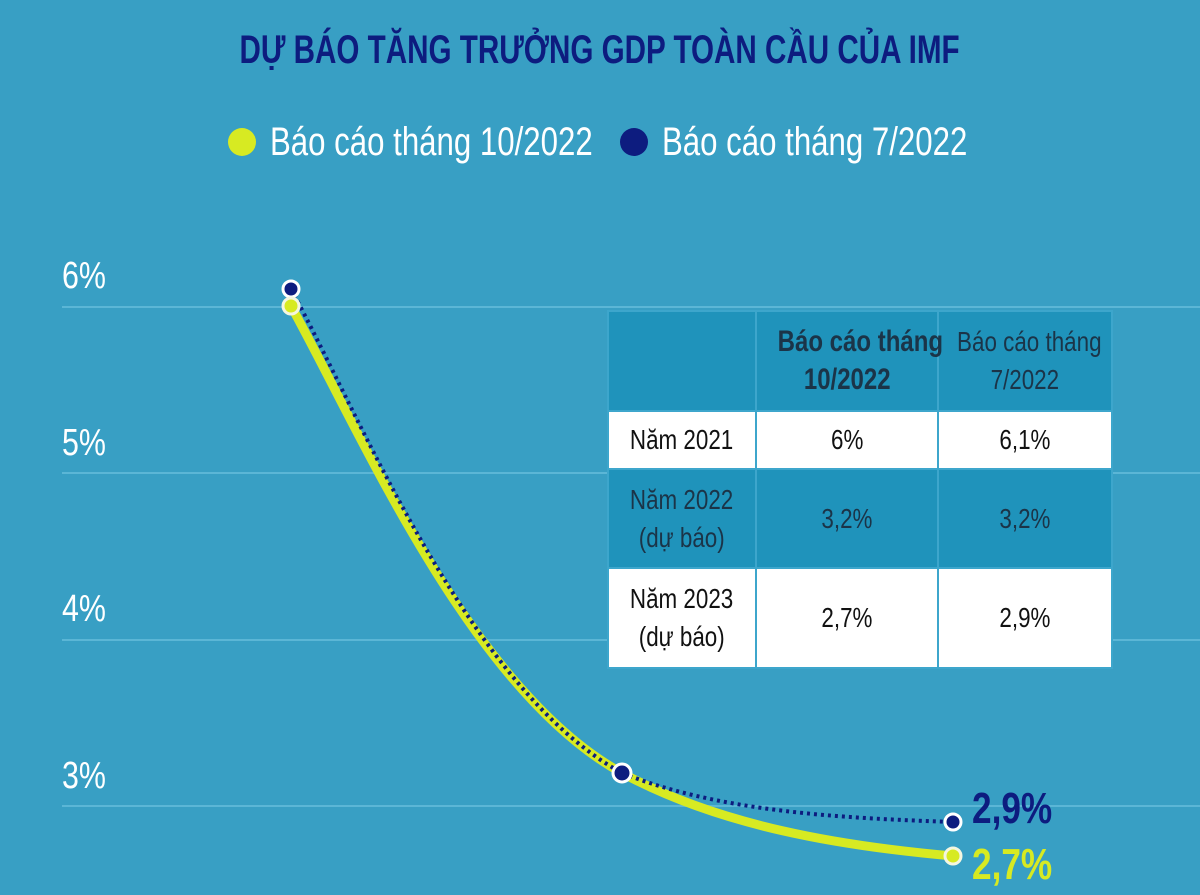 The height and width of the screenshot is (895, 1200). I want to click on point-2022, so click(622, 773).